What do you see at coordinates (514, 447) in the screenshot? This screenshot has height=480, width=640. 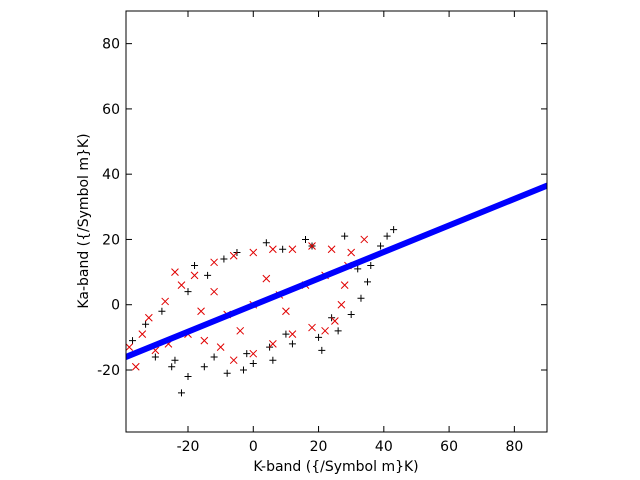 I see `x-tick-label: 80` at bounding box center [514, 447].